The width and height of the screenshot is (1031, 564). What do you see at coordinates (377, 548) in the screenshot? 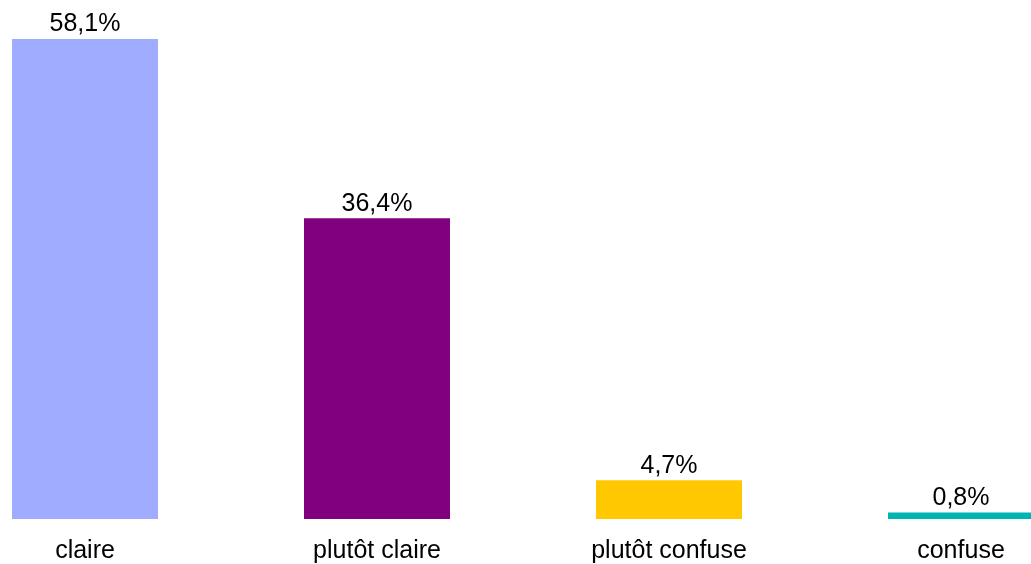
I see `x-tick-label: plutôt claire` at bounding box center [377, 548].